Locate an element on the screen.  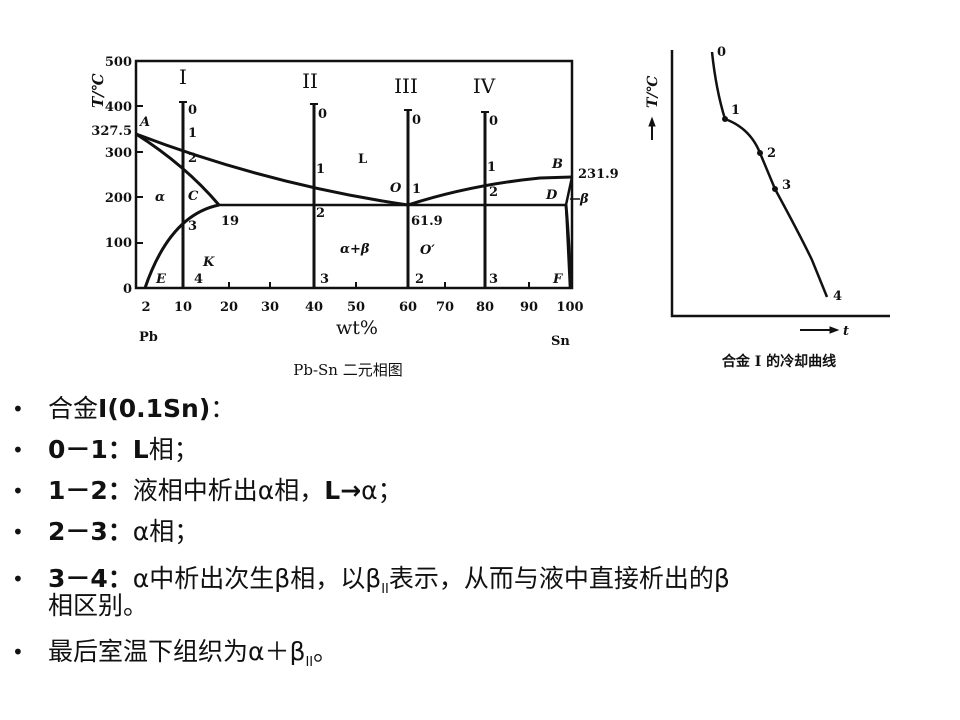
region-liquid: L is located at coordinates (362, 159).